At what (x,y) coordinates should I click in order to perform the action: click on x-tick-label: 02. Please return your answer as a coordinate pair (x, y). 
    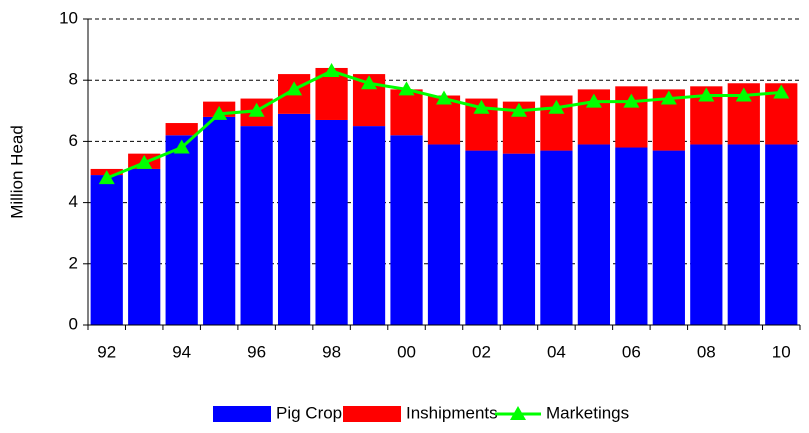
    Looking at the image, I should click on (481, 351).